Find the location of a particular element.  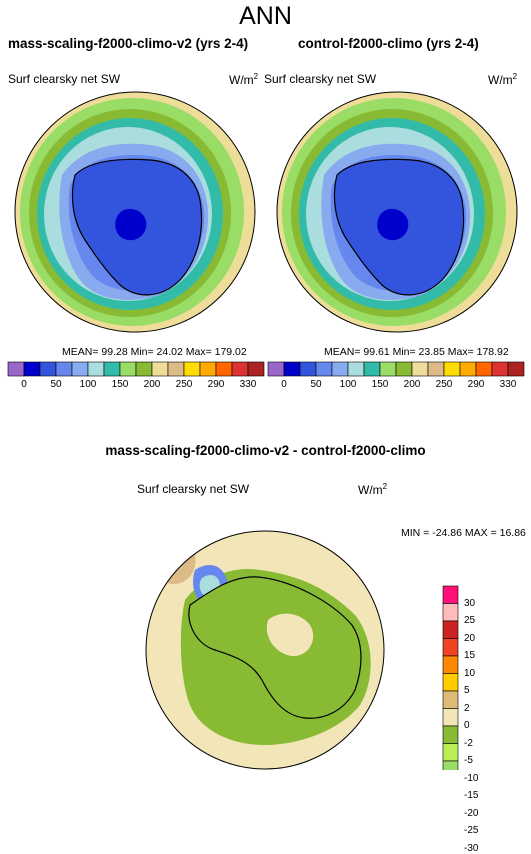

diff-variable: Surf clearsky net SW is located at coordinates (193, 489).